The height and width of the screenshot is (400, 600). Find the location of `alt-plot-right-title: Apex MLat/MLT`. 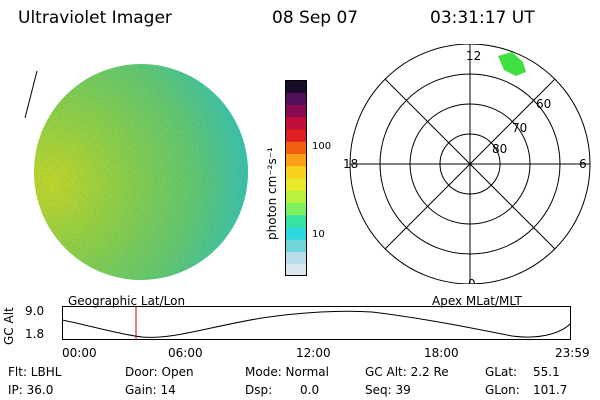

alt-plot-right-title: Apex MLat/MLT is located at coordinates (477, 301).